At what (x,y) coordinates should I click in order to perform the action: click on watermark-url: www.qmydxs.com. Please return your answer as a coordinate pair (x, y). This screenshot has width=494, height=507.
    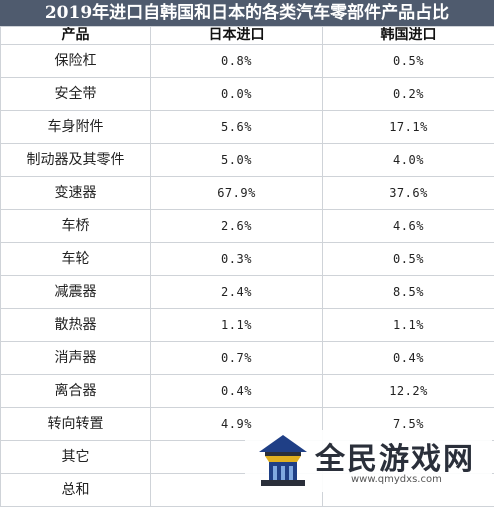
    Looking at the image, I should click on (396, 479).